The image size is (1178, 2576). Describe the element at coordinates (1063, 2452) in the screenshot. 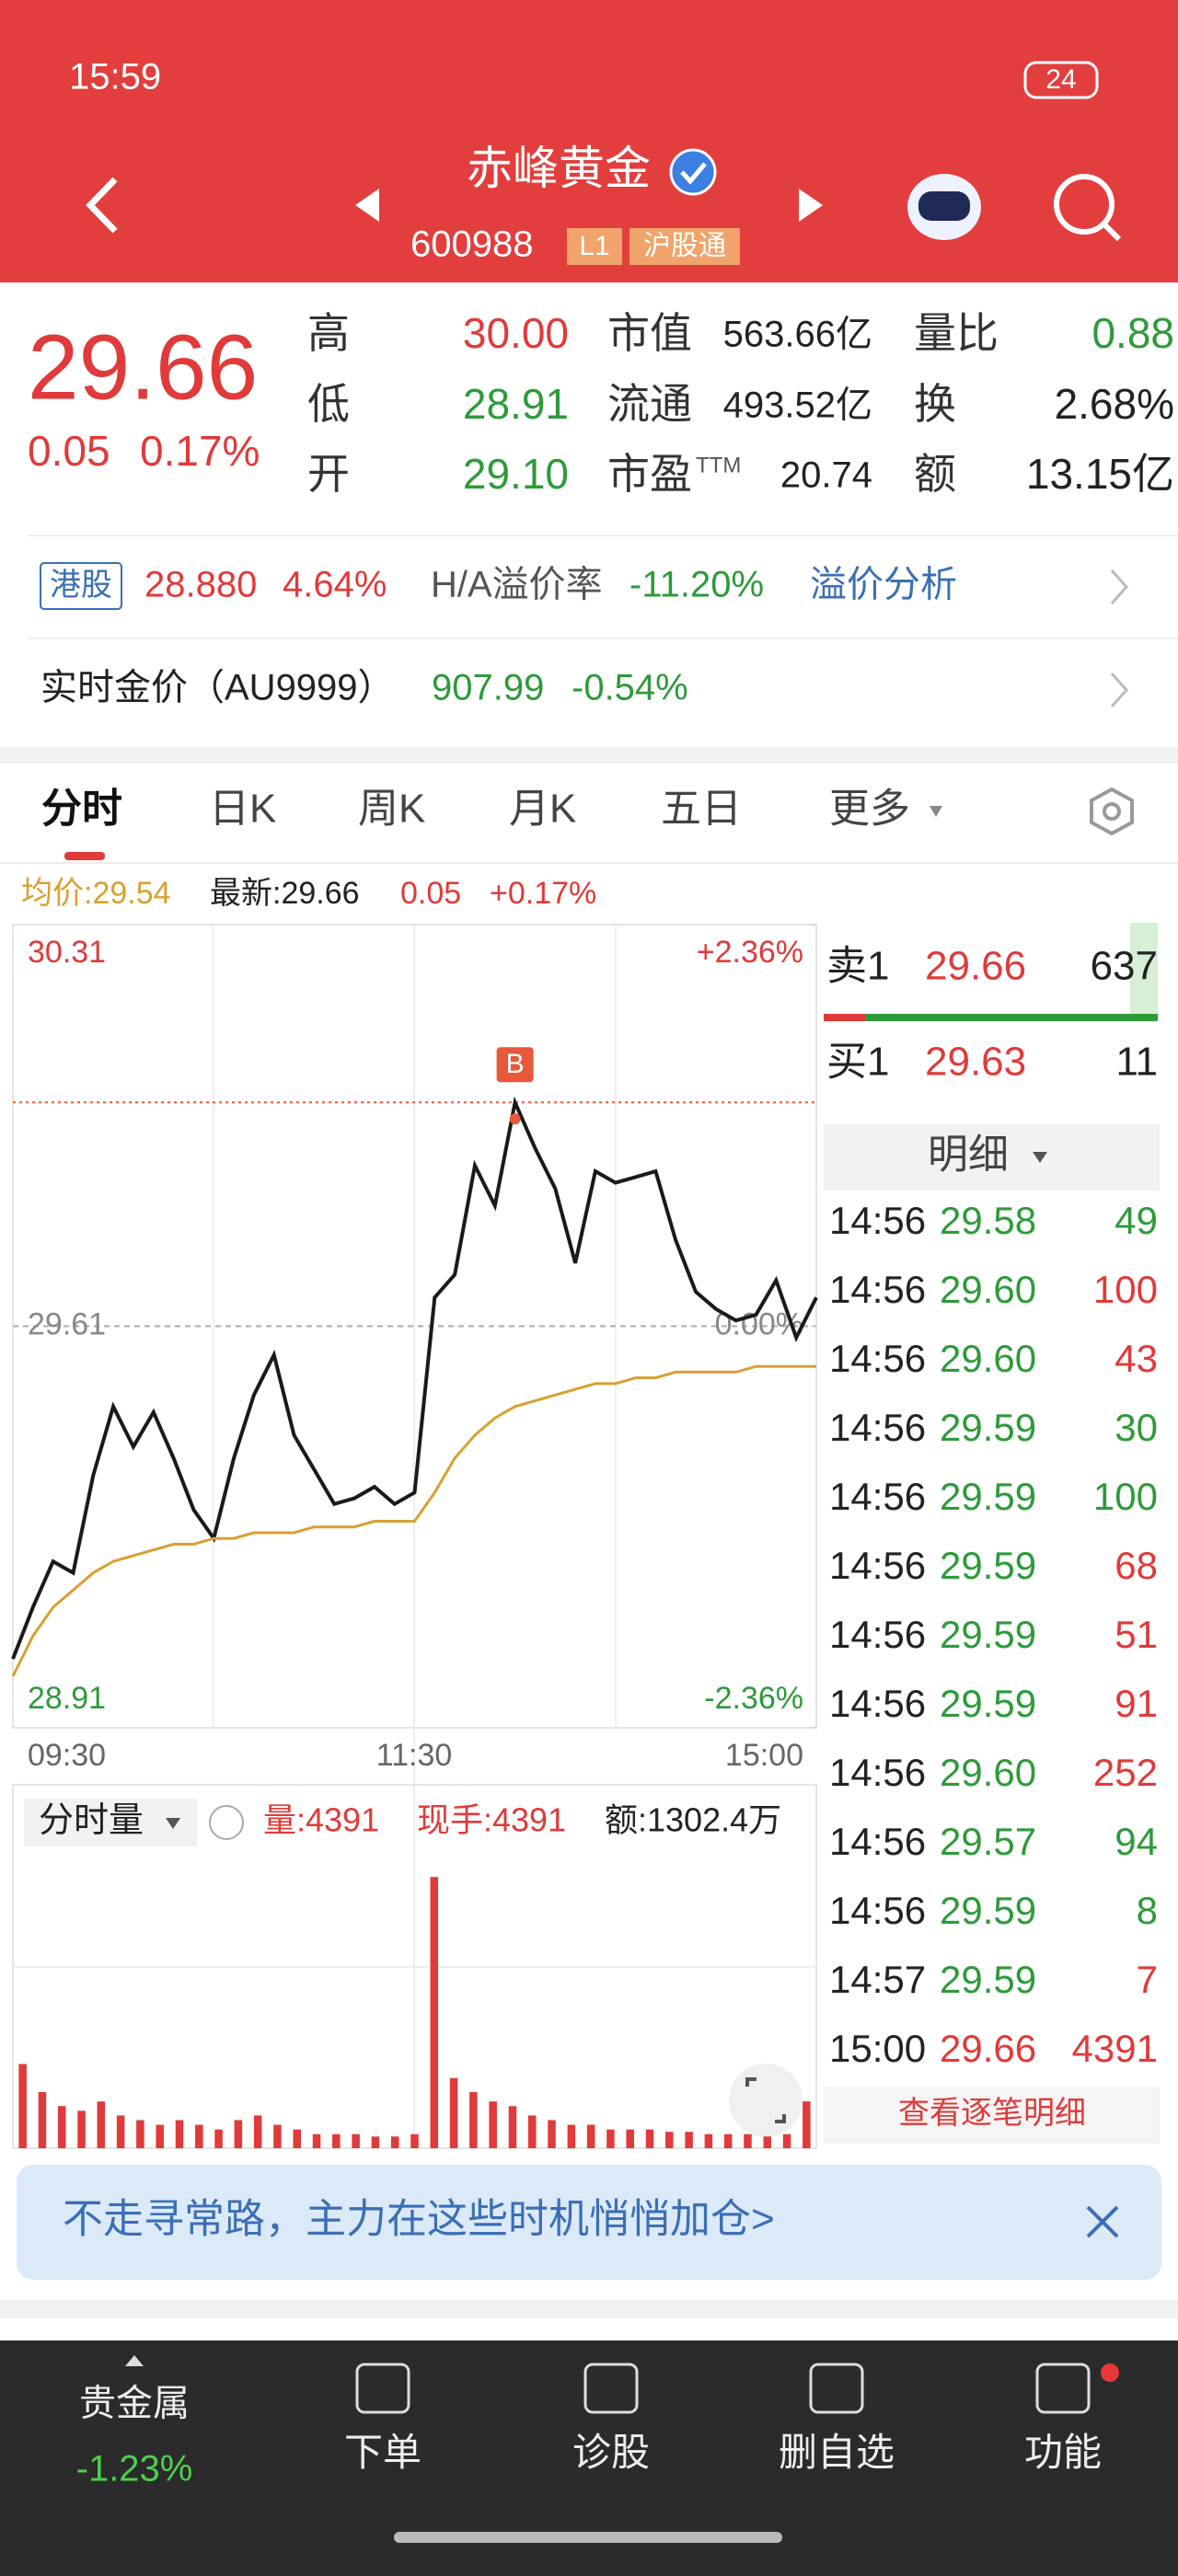

I see `nav-item: 功能` at that location.